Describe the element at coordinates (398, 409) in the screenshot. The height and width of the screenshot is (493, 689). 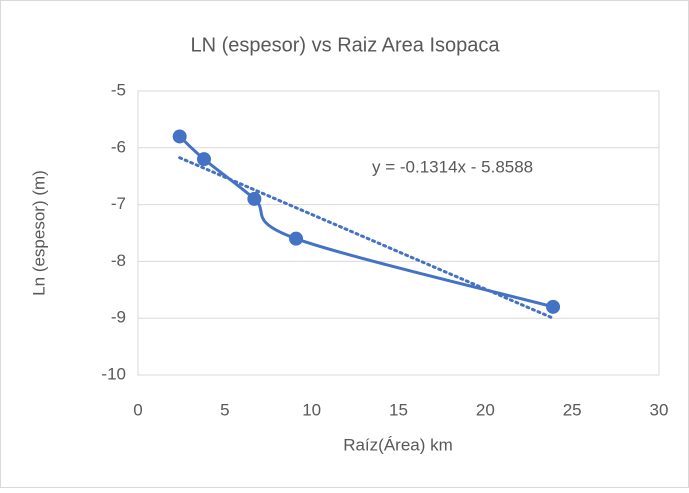
I see `x-tick-label: 15` at that location.